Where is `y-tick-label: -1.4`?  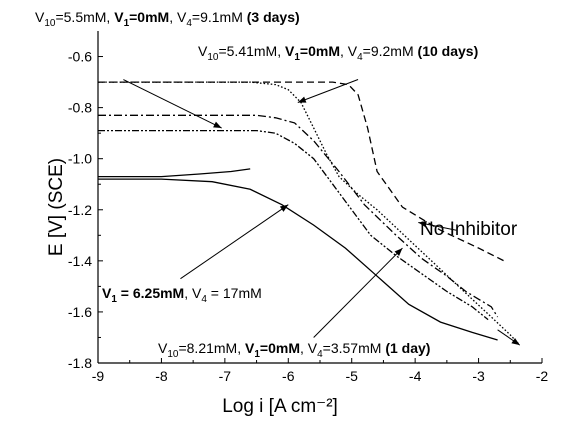 y-tick-label: -1.4 is located at coordinates (80, 261).